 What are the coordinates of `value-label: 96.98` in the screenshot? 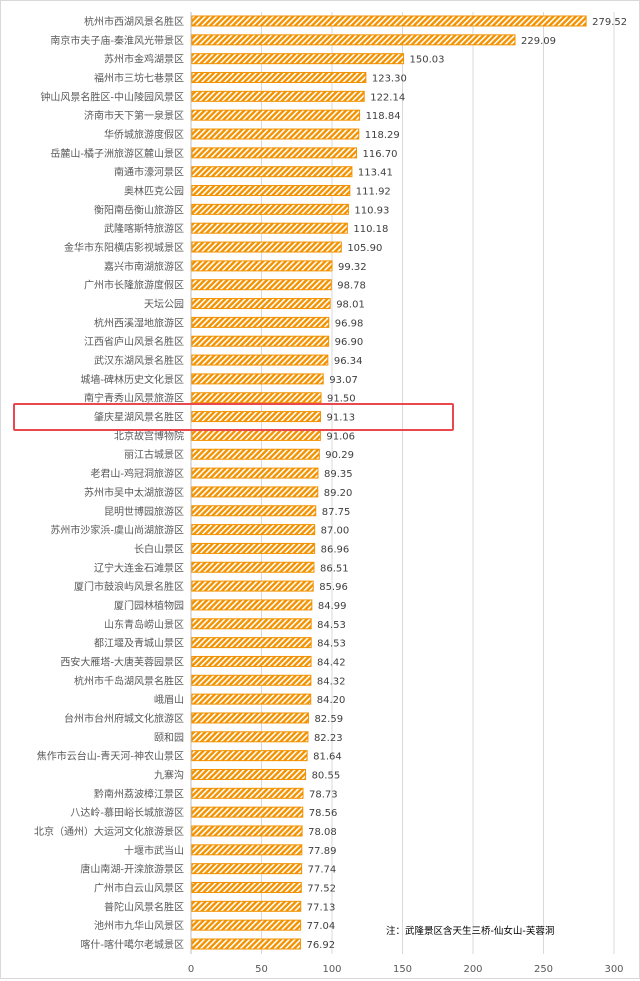 It's located at (349, 323).